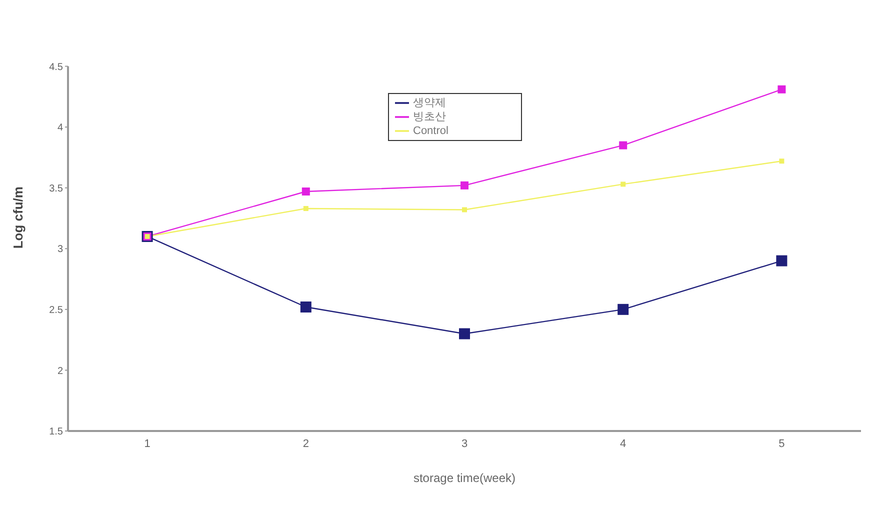  Describe the element at coordinates (56, 310) in the screenshot. I see `y-tick-label: 2.5` at that location.